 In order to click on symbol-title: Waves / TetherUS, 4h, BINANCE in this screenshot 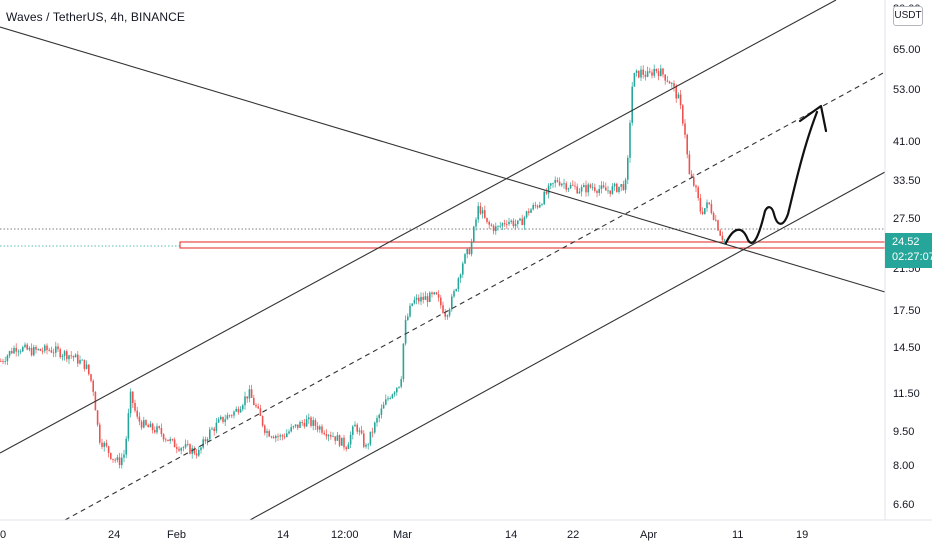, I will do `click(95, 17)`.